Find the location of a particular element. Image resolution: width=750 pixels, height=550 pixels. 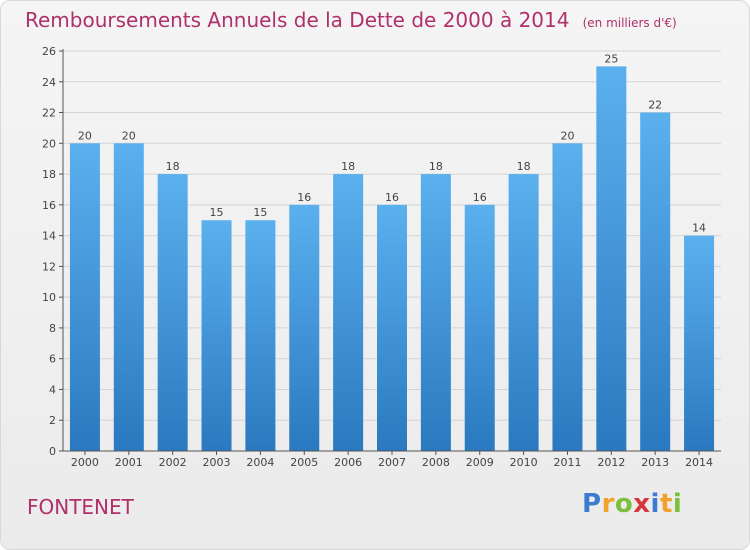

x-tick-label: 2012 is located at coordinates (611, 462).